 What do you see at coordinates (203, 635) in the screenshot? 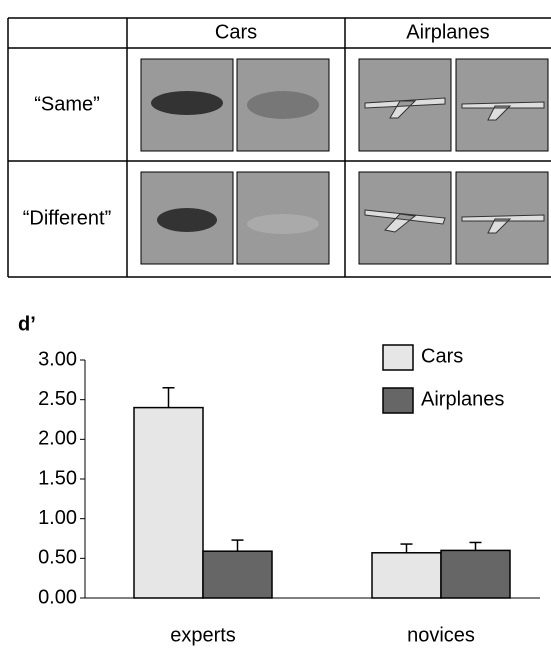
I see `x-tick-label: experts` at bounding box center [203, 635].